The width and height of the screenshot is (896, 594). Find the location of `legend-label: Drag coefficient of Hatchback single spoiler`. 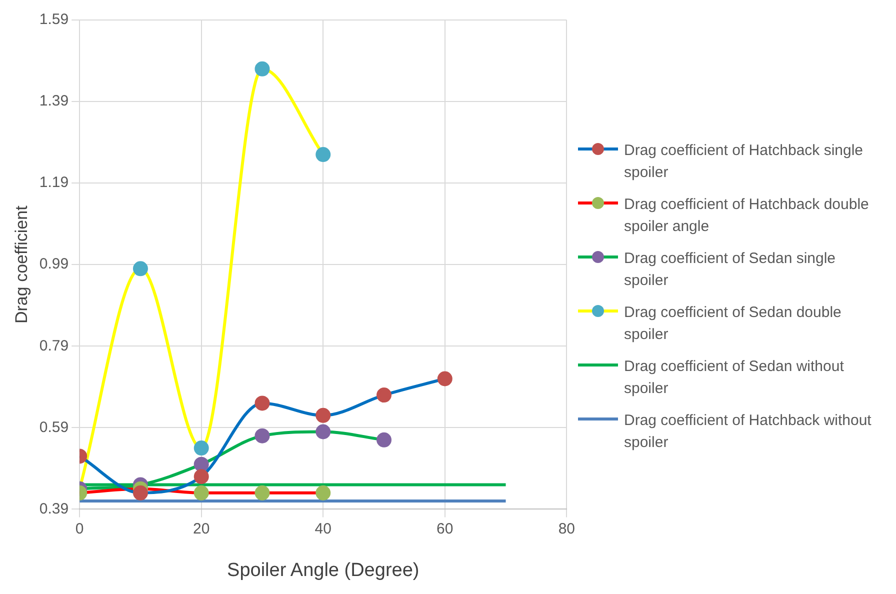

legend-label: Drag coefficient of Hatchback single spoiler is located at coordinates (744, 162).